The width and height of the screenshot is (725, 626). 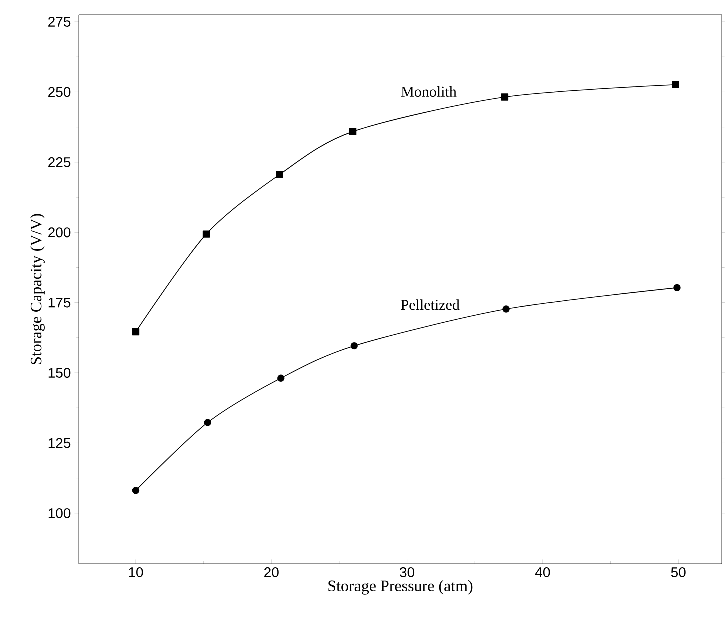 I want to click on y-tick-label: 125, so click(x=59, y=443).